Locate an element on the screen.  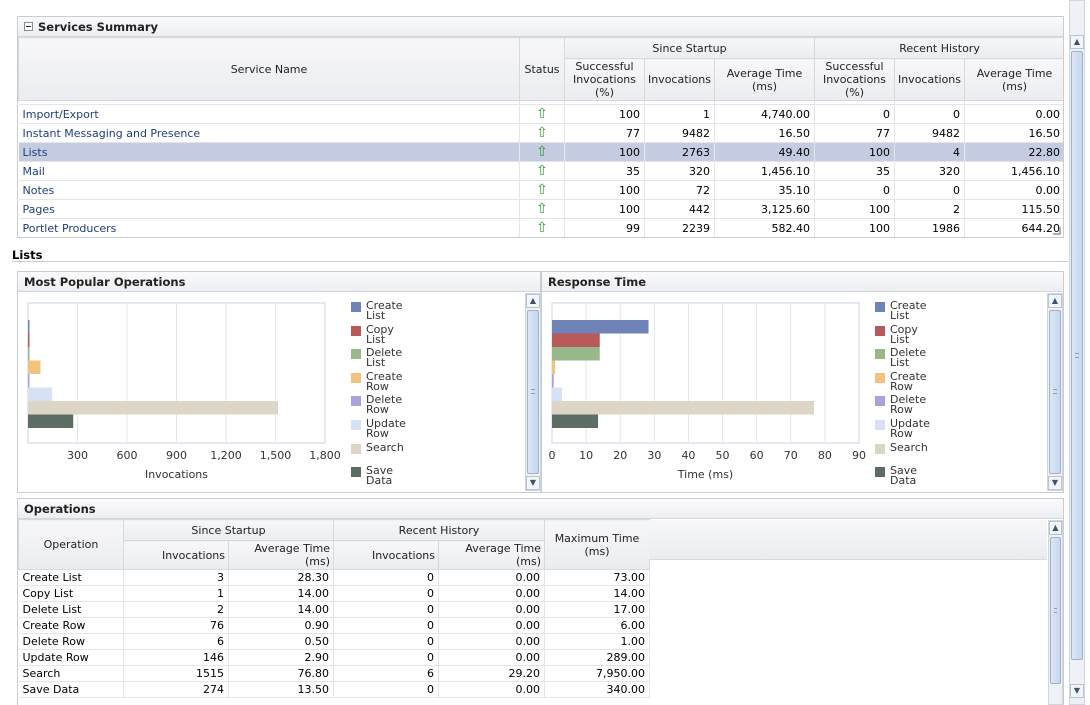
col-recent-successful: Successful Invocations (%) is located at coordinates (854, 79).